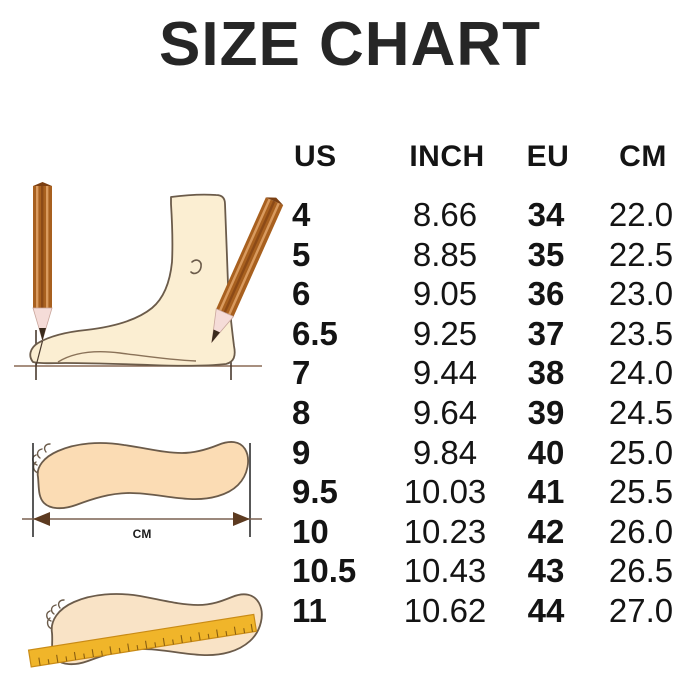 The width and height of the screenshot is (700, 700). What do you see at coordinates (641, 254) in the screenshot?
I see `cell-cm: 22.5` at bounding box center [641, 254].